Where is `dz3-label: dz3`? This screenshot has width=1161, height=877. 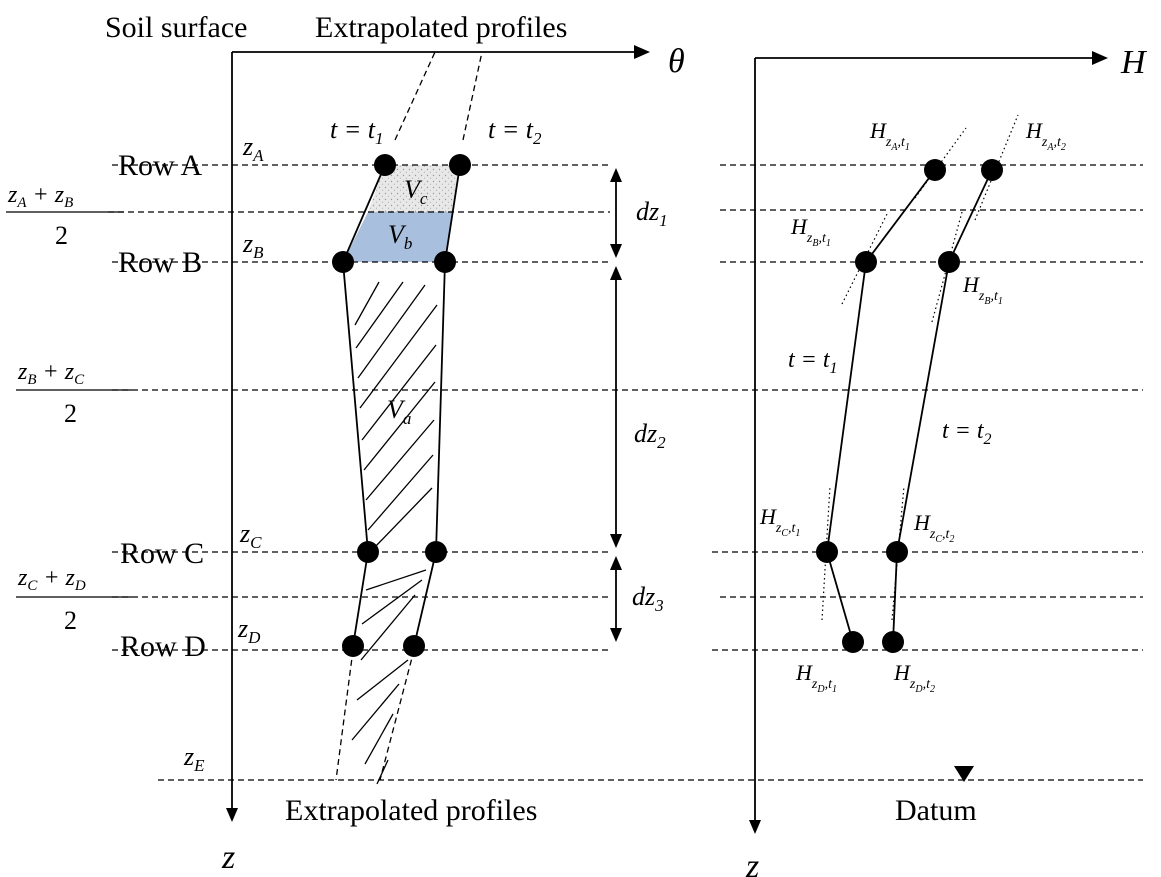 dz3-label: dz3 is located at coordinates (648, 598).